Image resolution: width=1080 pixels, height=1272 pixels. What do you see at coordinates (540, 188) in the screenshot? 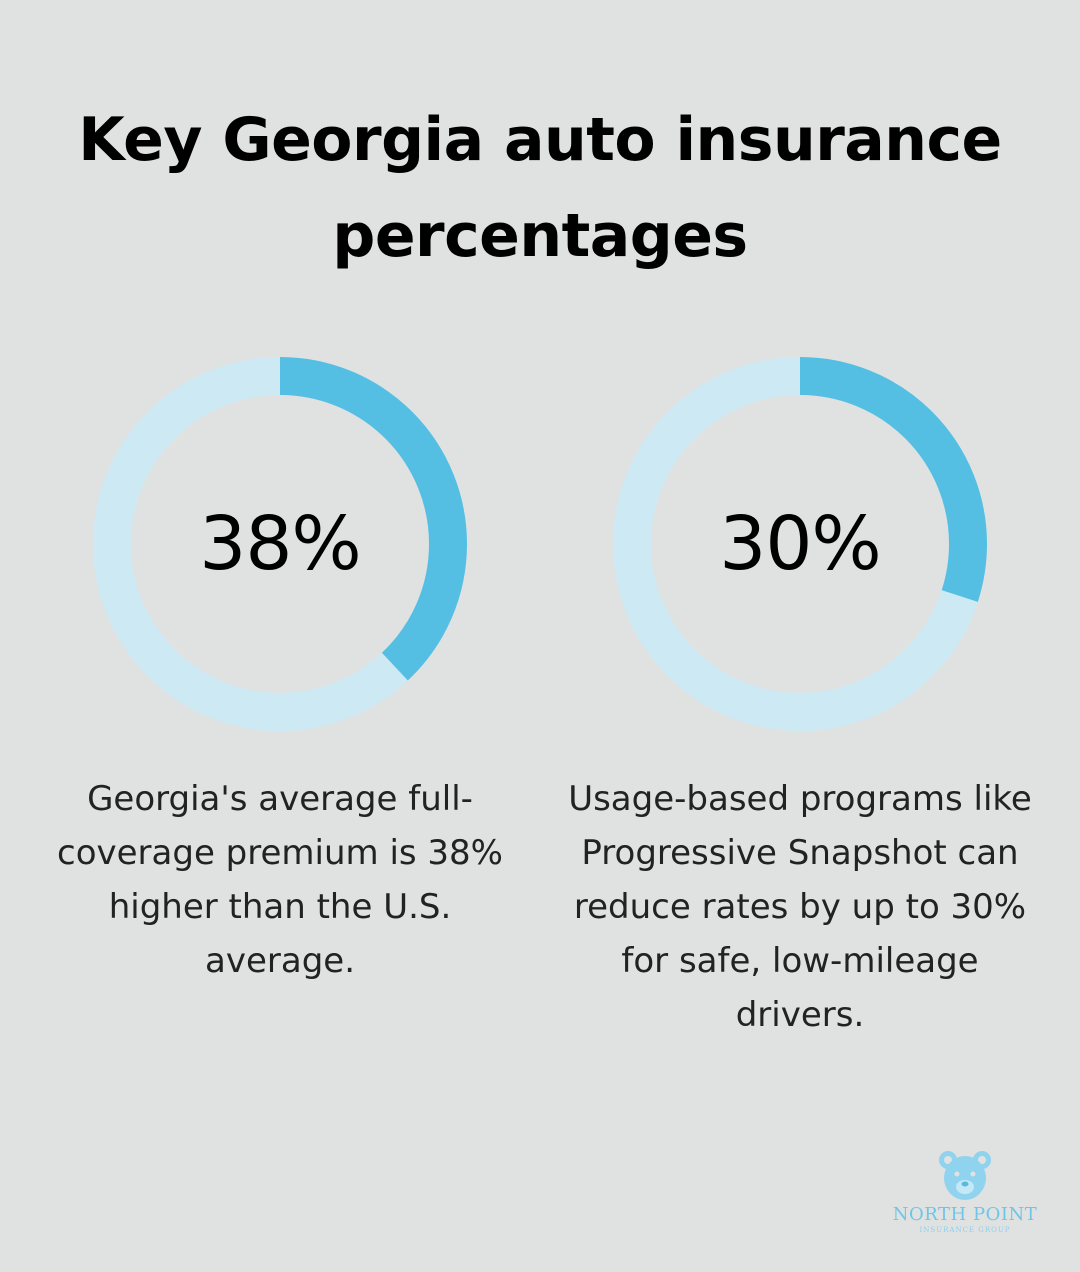
I see `page-title: Key Georgia auto insurance percentages` at bounding box center [540, 188].